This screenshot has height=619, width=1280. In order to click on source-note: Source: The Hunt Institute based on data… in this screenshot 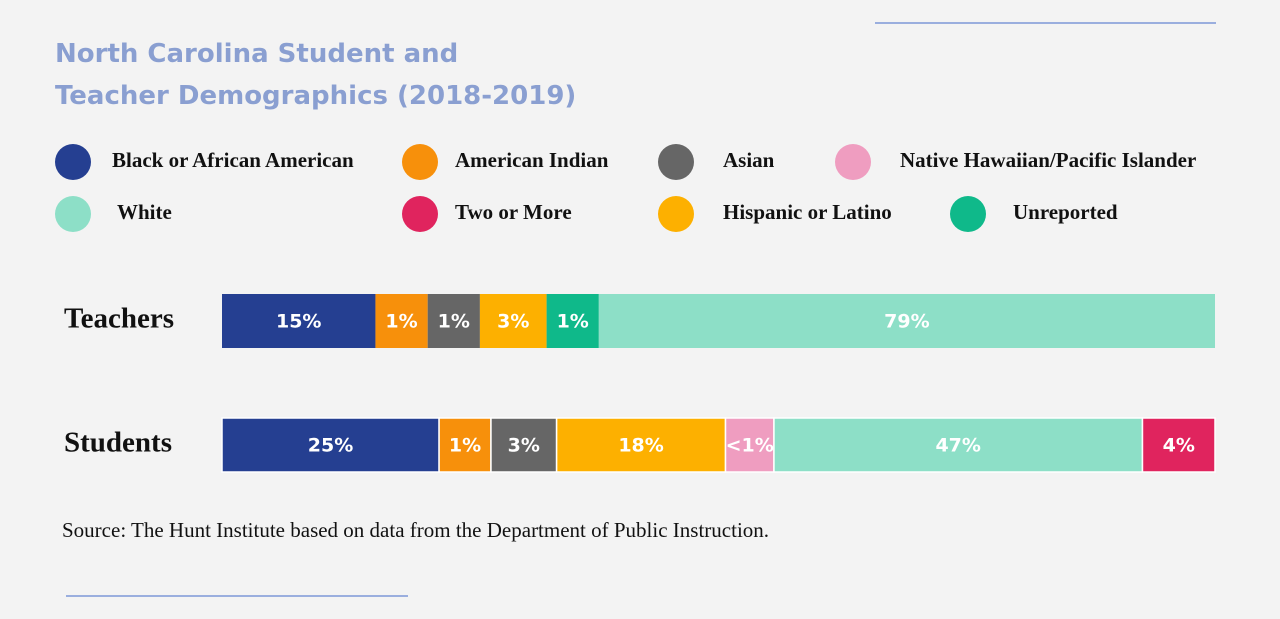, I will do `click(415, 530)`.